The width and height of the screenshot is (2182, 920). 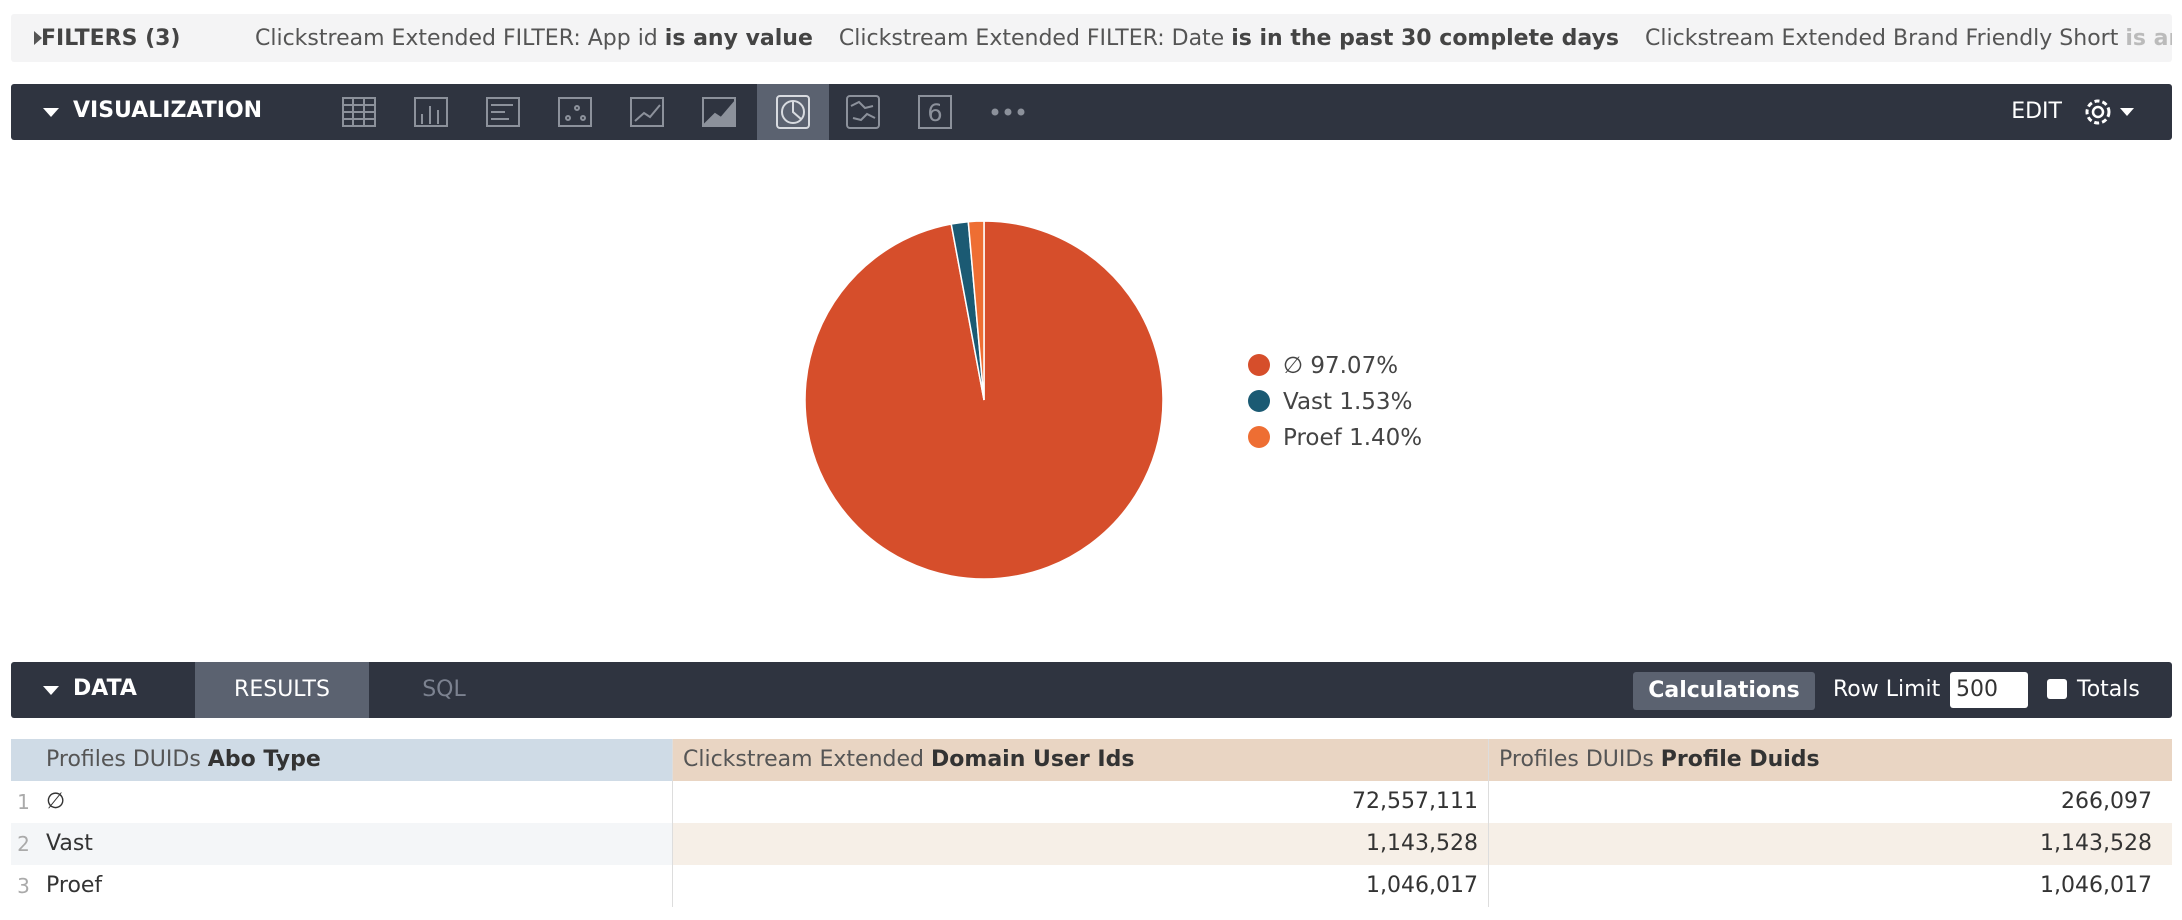 What do you see at coordinates (359, 112) in the screenshot?
I see `table-icon` at bounding box center [359, 112].